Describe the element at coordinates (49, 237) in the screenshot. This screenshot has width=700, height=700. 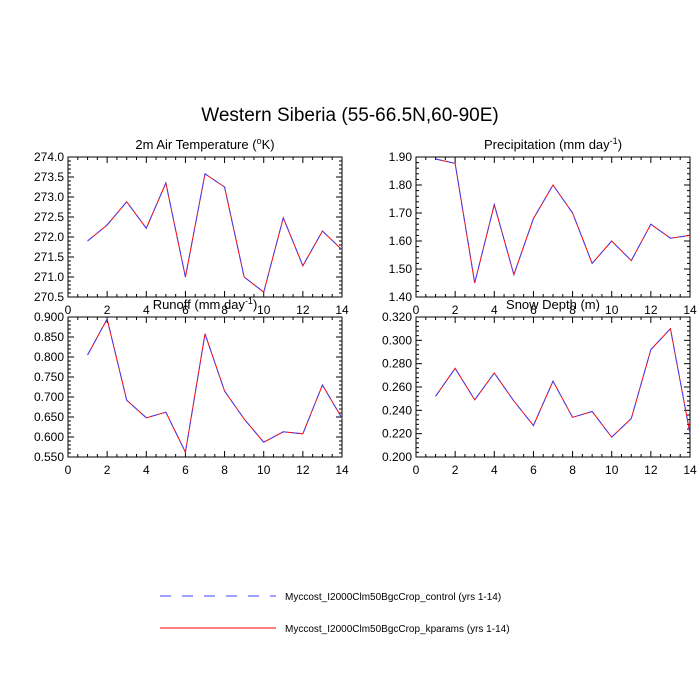
I see `y-tick-label: 272.0` at that location.